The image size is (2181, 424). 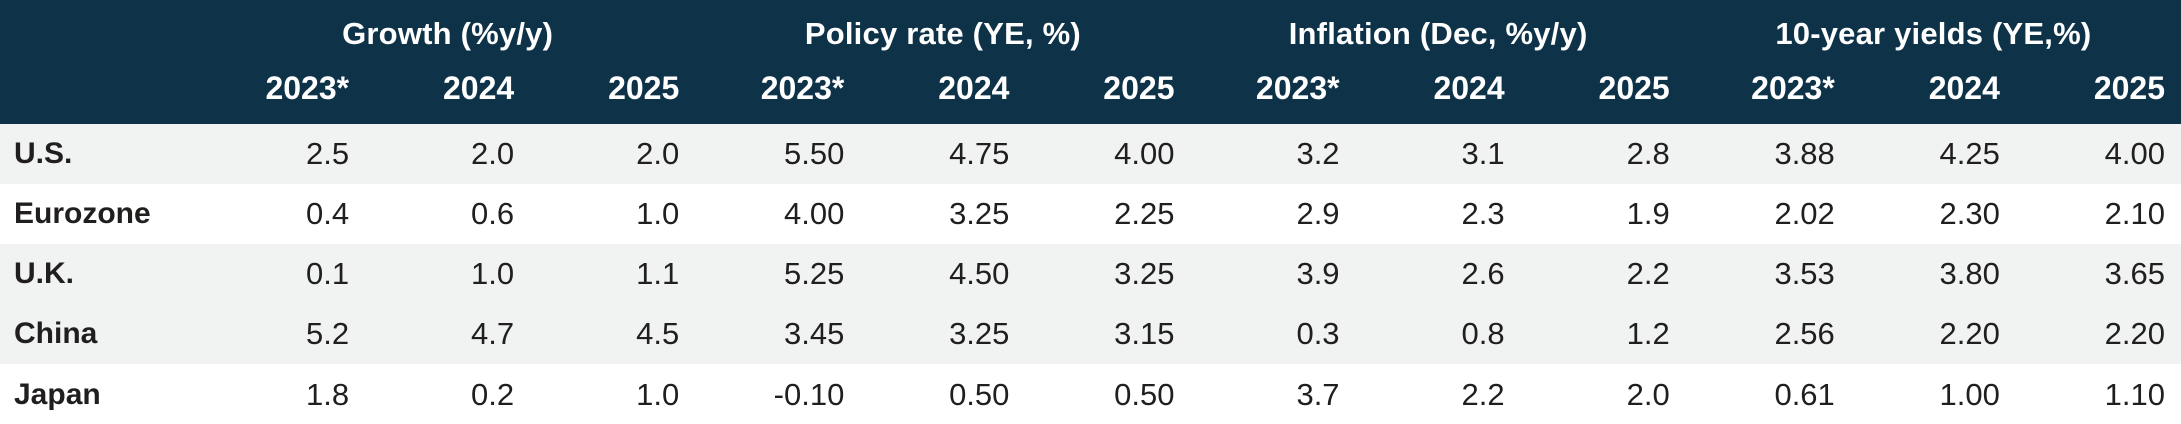 I want to click on value-cell: 1.10, so click(x=2134, y=394).